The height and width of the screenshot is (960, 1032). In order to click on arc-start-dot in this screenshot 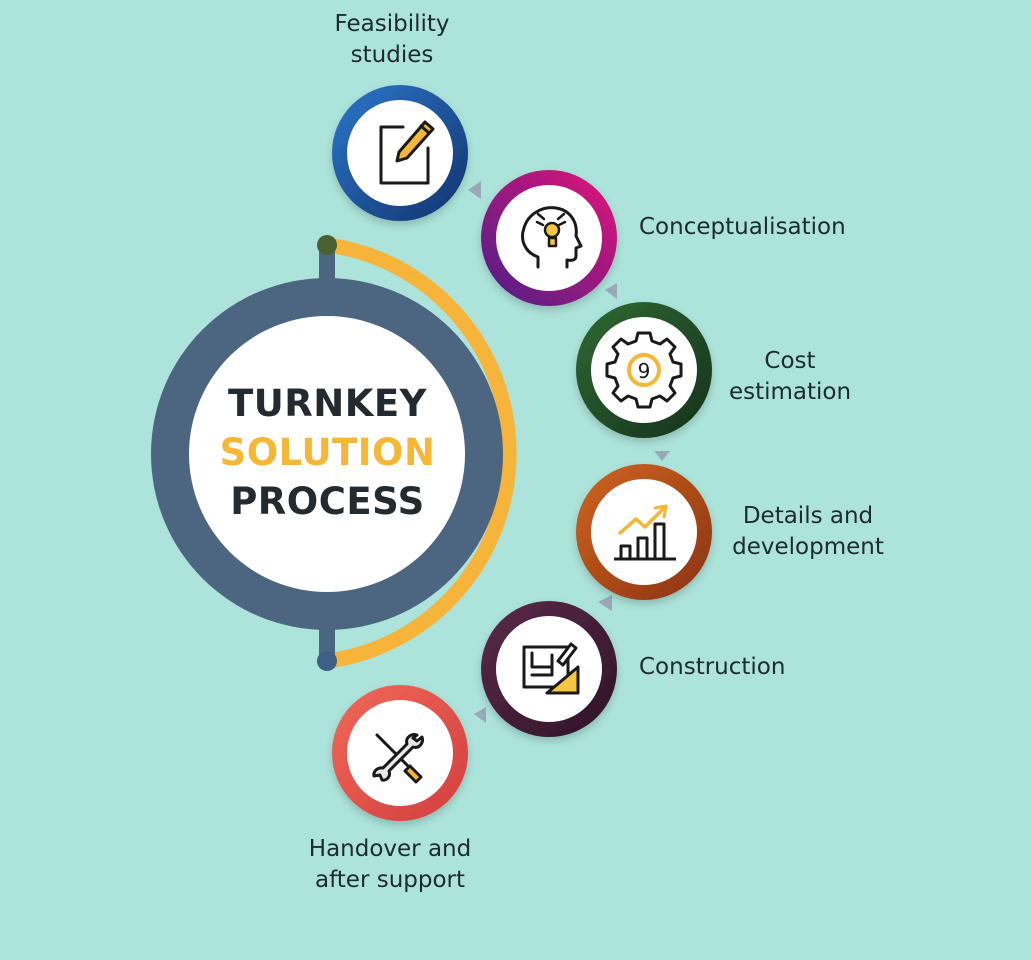, I will do `click(327, 245)`.